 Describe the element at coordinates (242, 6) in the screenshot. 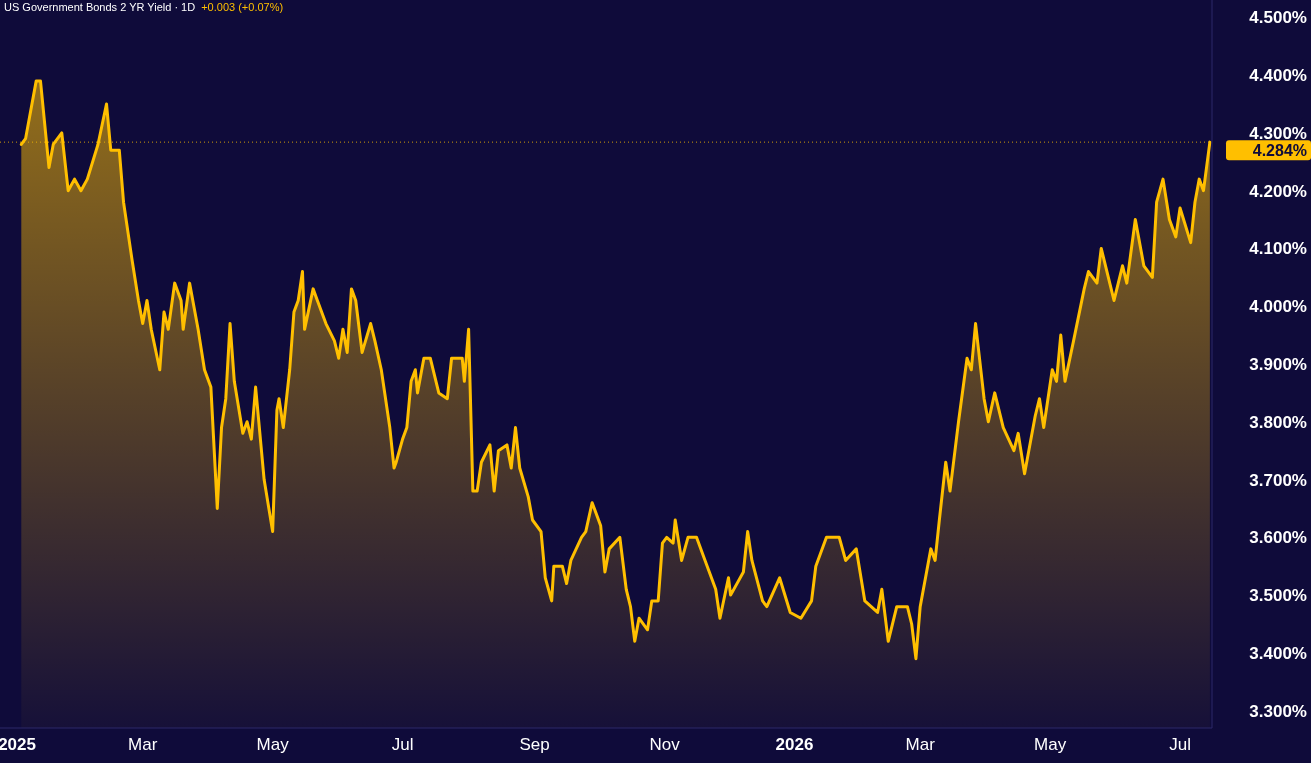

I see `chart-subtitle: +0.003 (+0.07%)` at that location.